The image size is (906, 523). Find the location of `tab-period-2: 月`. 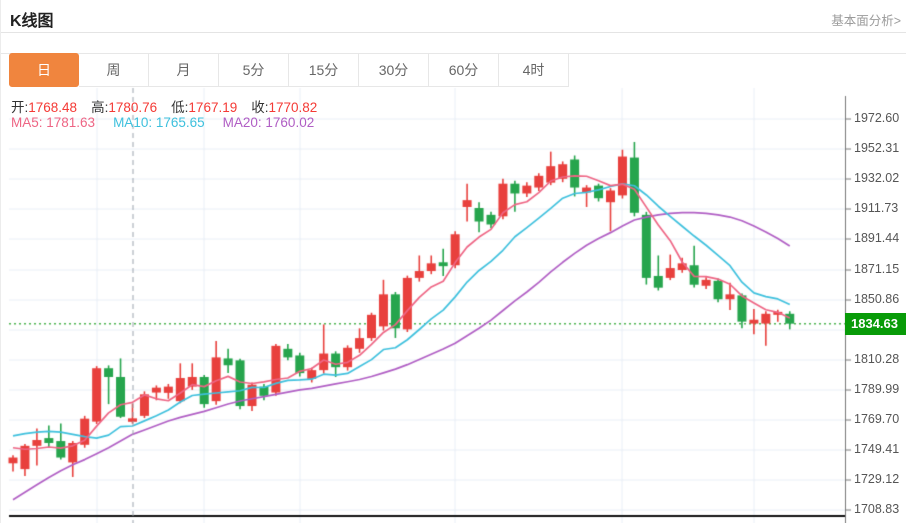

tab-period-2: 月 is located at coordinates (184, 70).